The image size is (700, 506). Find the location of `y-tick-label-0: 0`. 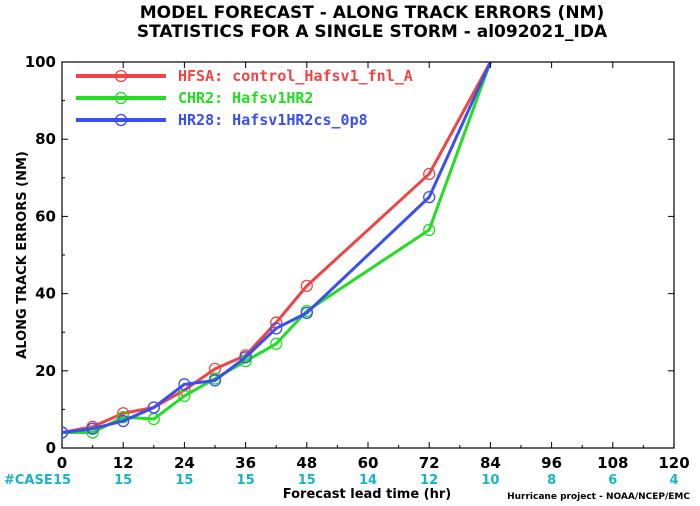

y-tick-label-0: 0 is located at coordinates (51, 448).